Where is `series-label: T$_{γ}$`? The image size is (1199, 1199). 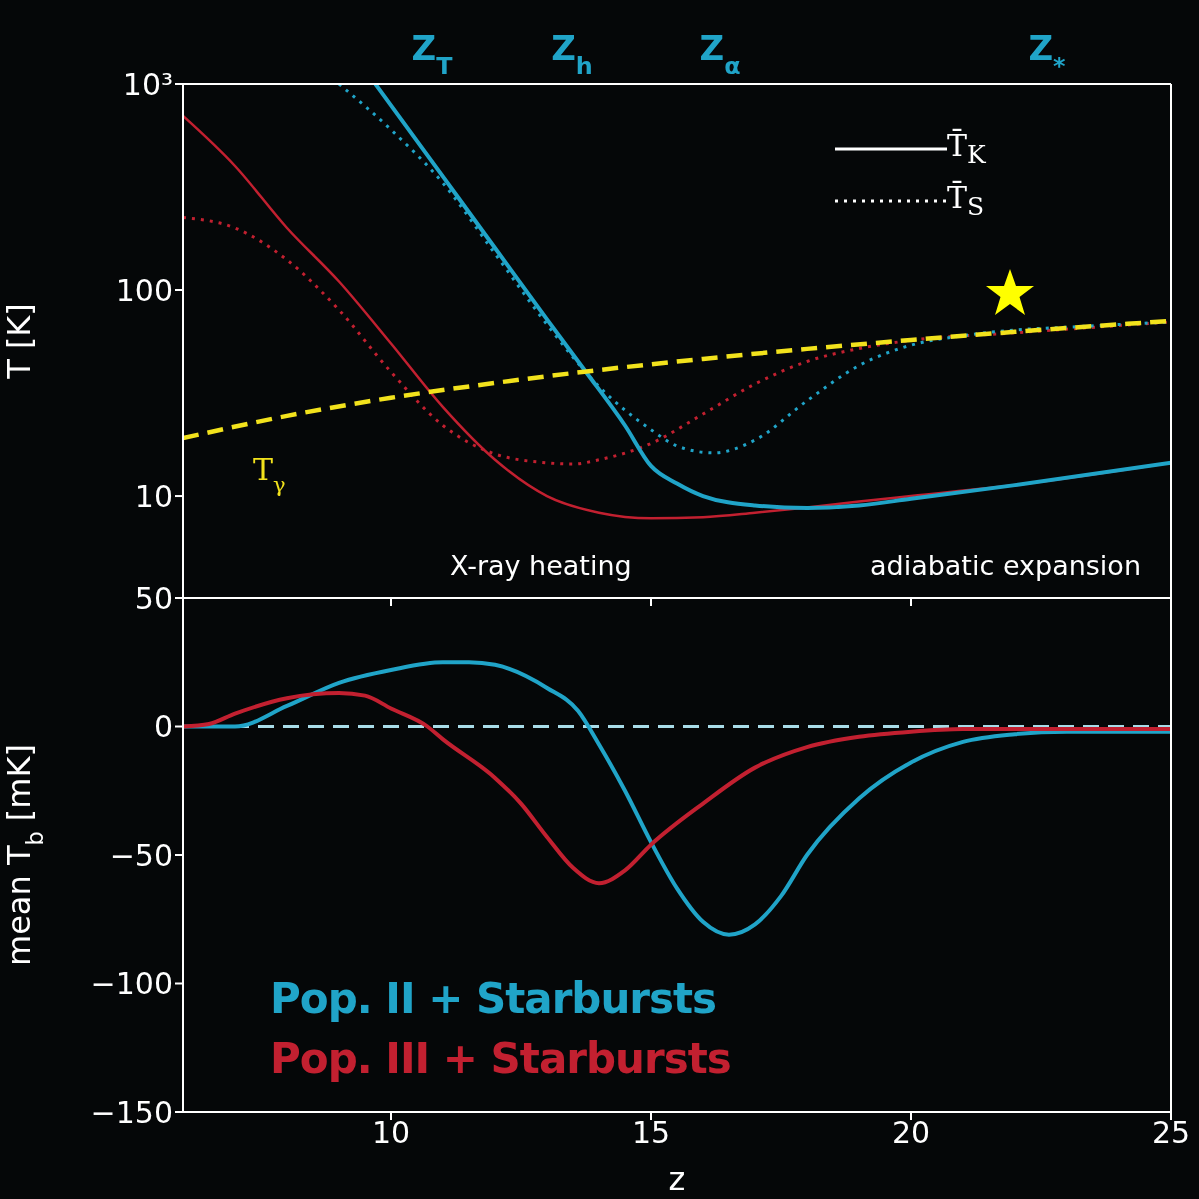 series-label: T$_{γ}$ is located at coordinates (269, 475).